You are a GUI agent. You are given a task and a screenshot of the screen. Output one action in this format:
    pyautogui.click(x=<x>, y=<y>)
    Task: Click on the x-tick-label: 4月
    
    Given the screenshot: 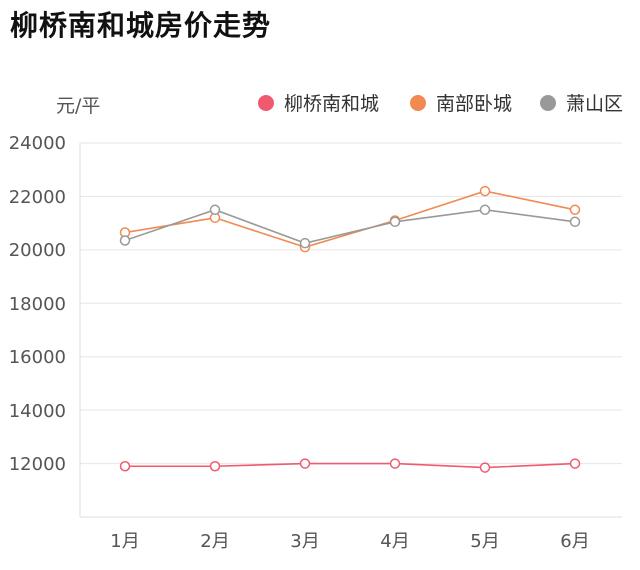 What is the action you would take?
    pyautogui.click(x=394, y=541)
    